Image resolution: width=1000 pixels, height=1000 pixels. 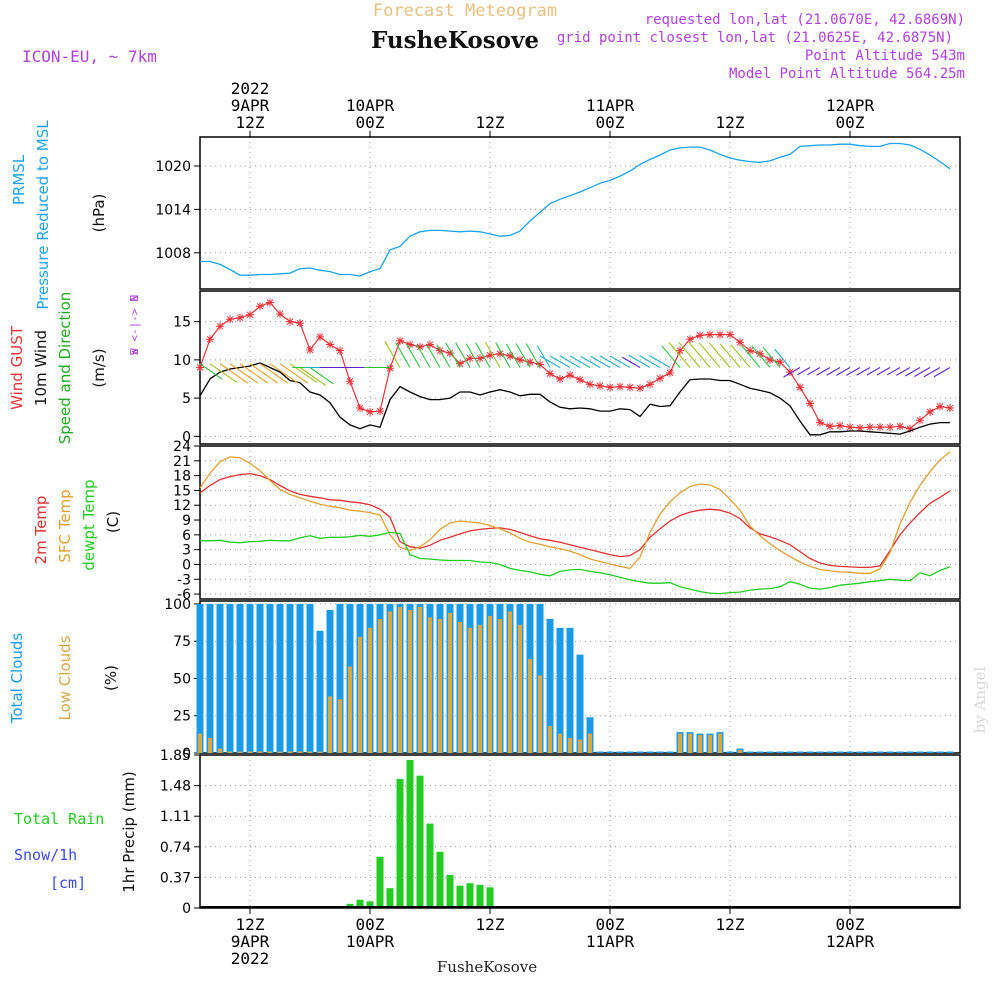 I want to click on supertitle: Forecast Meteogram, so click(x=465, y=11).